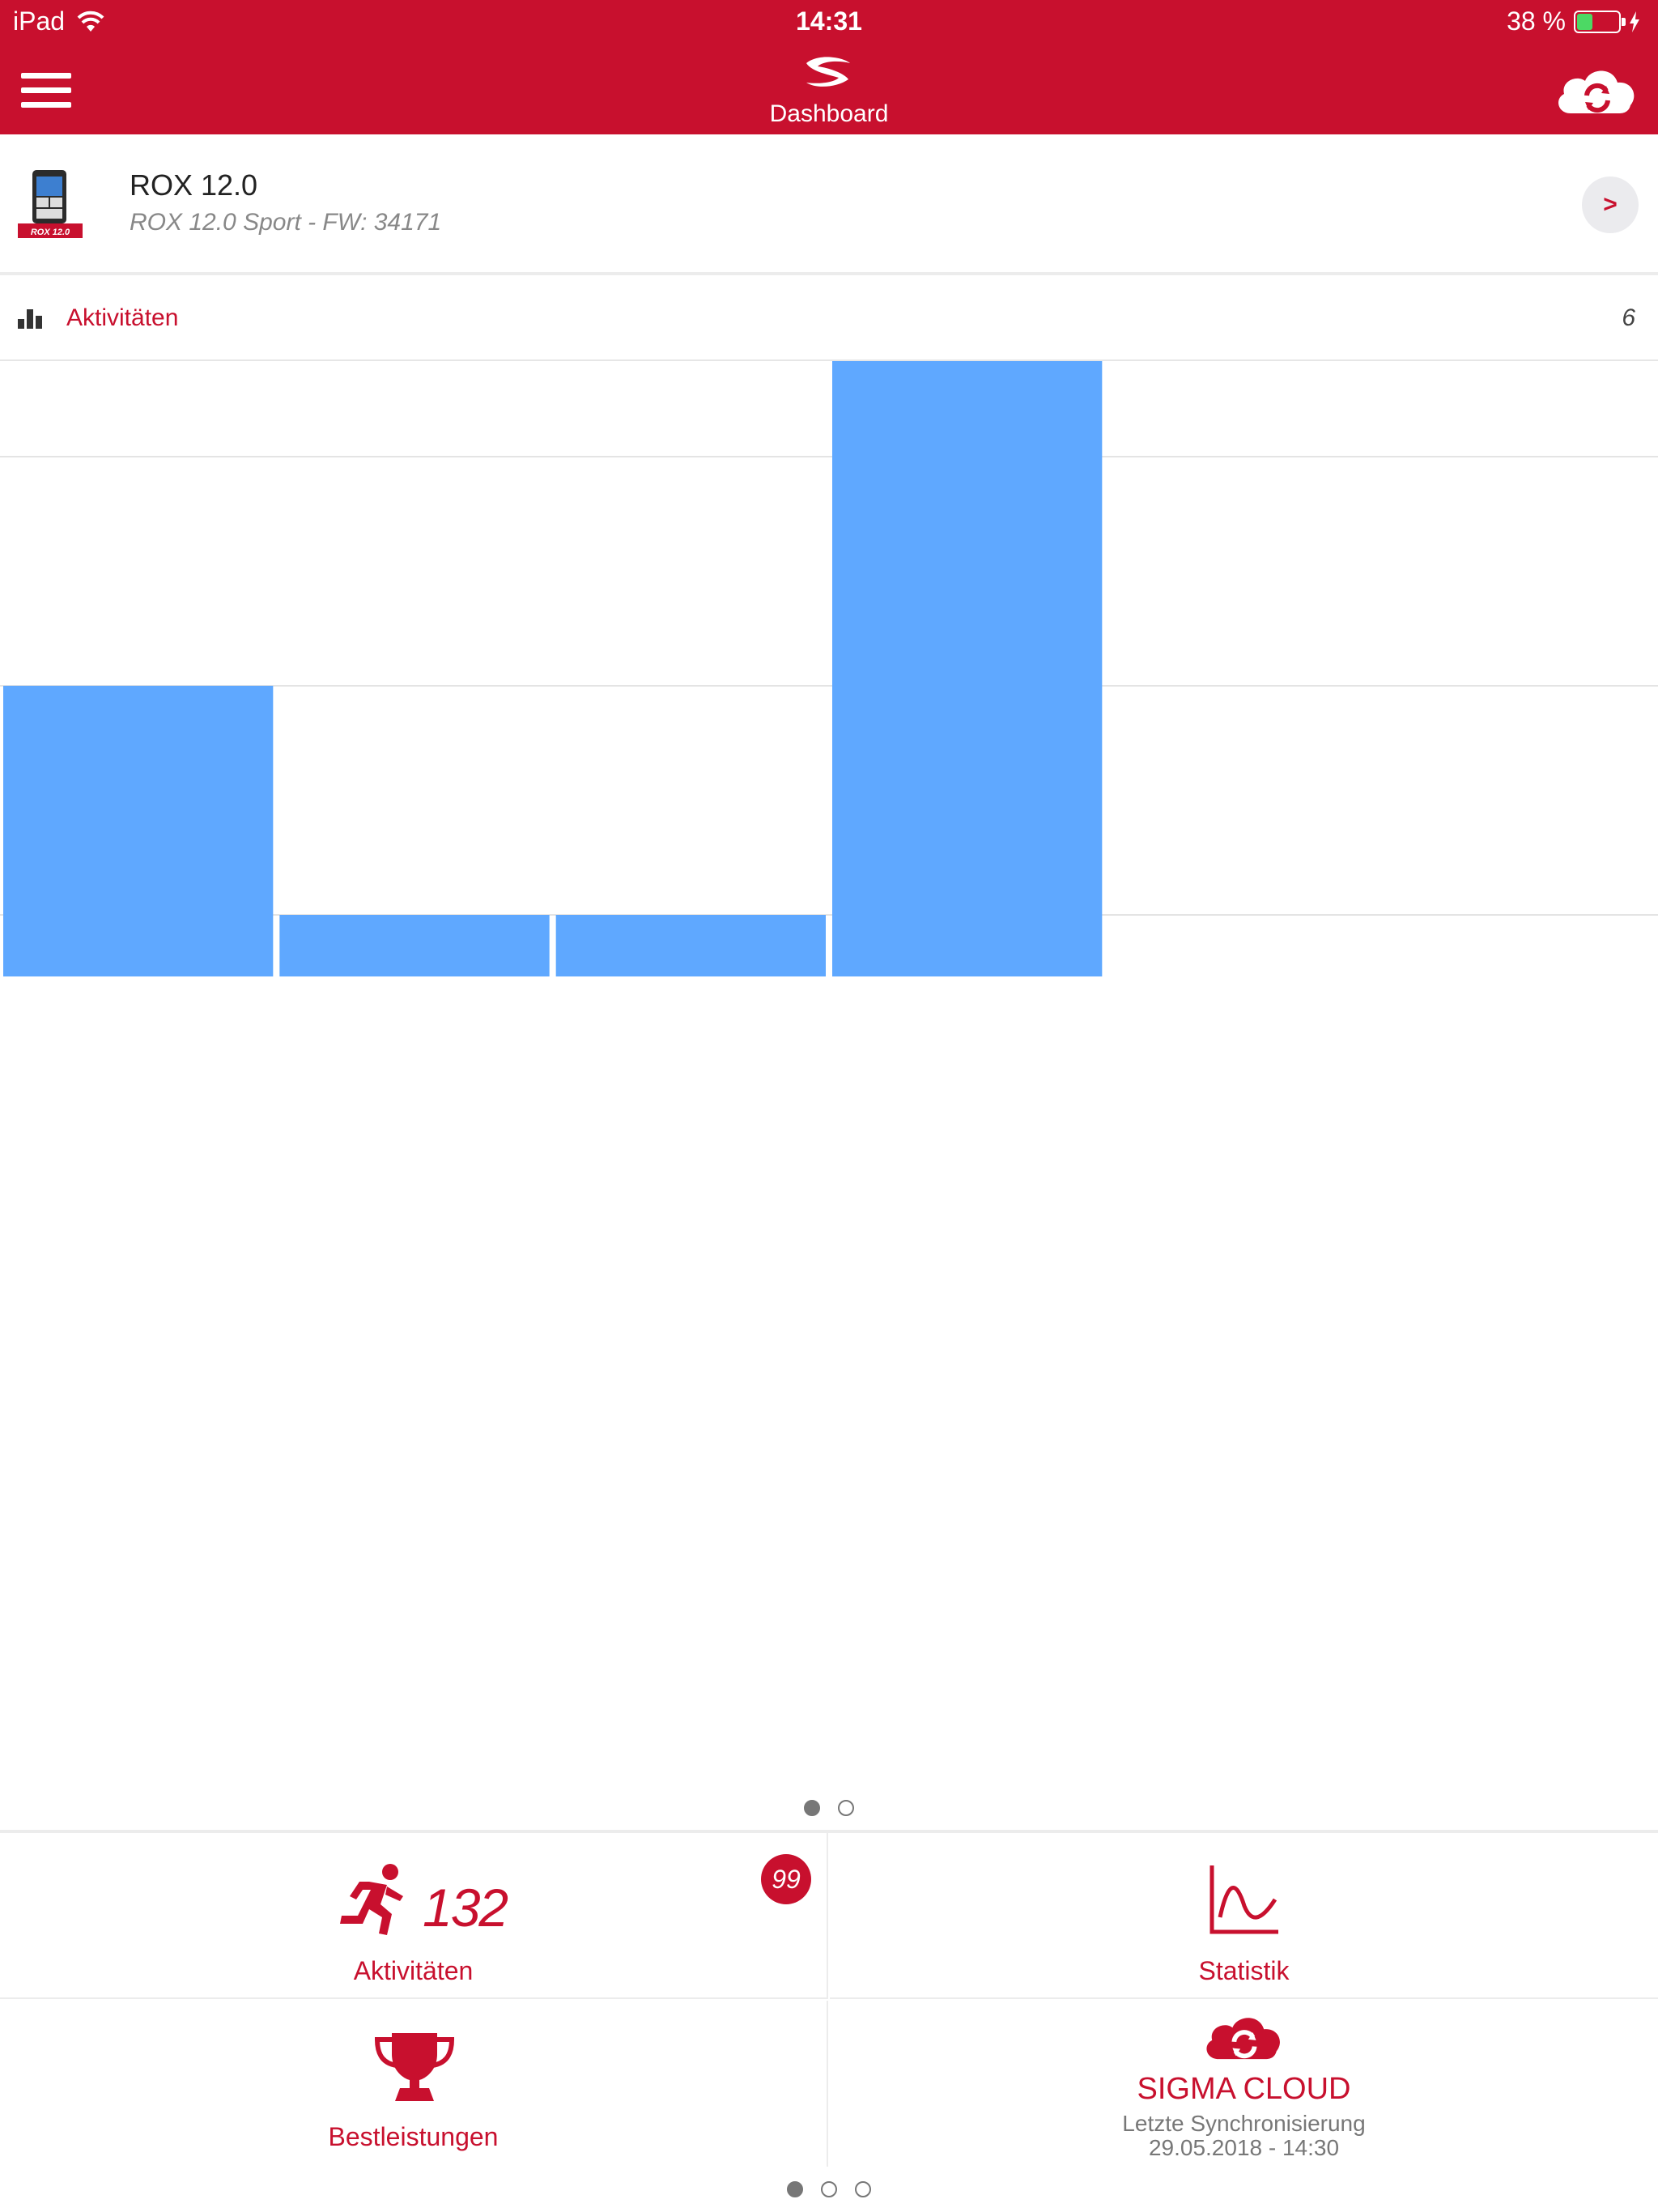 The image size is (1658, 2212). What do you see at coordinates (1244, 1971) in the screenshot?
I see `statistics-tile-label: Statistik` at bounding box center [1244, 1971].